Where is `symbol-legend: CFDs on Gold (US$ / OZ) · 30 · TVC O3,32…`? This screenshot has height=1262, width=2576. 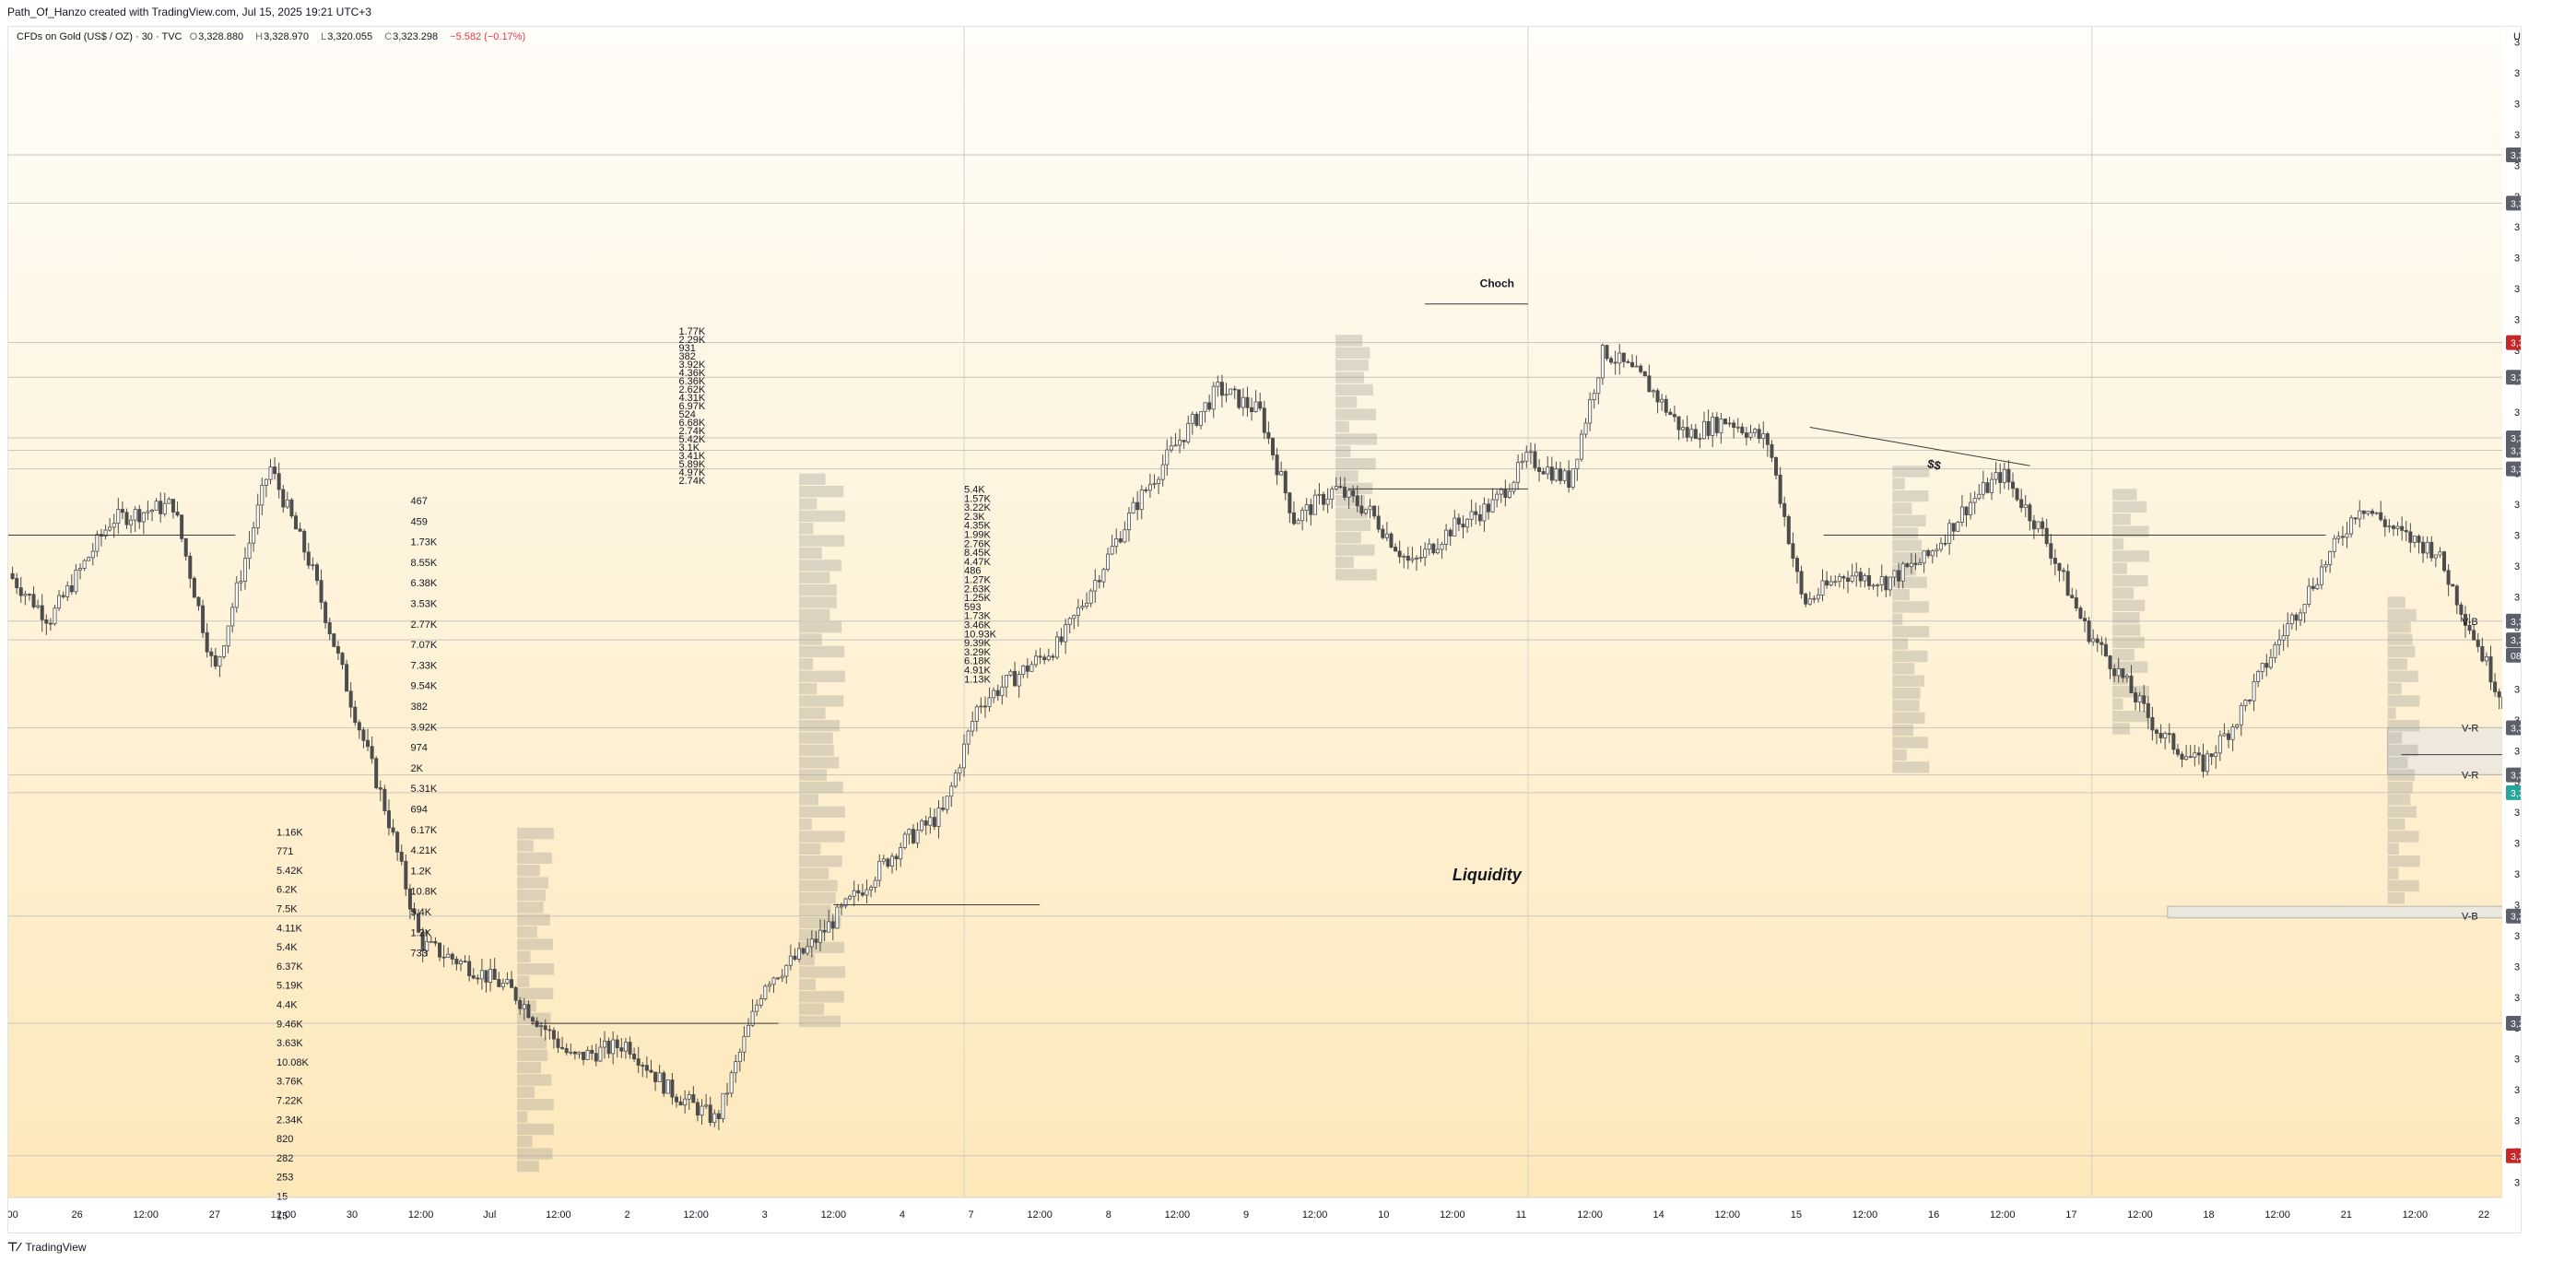 symbol-legend: CFDs on Gold (US$ / OZ) · 30 · TVC O3,32… is located at coordinates (273, 36).